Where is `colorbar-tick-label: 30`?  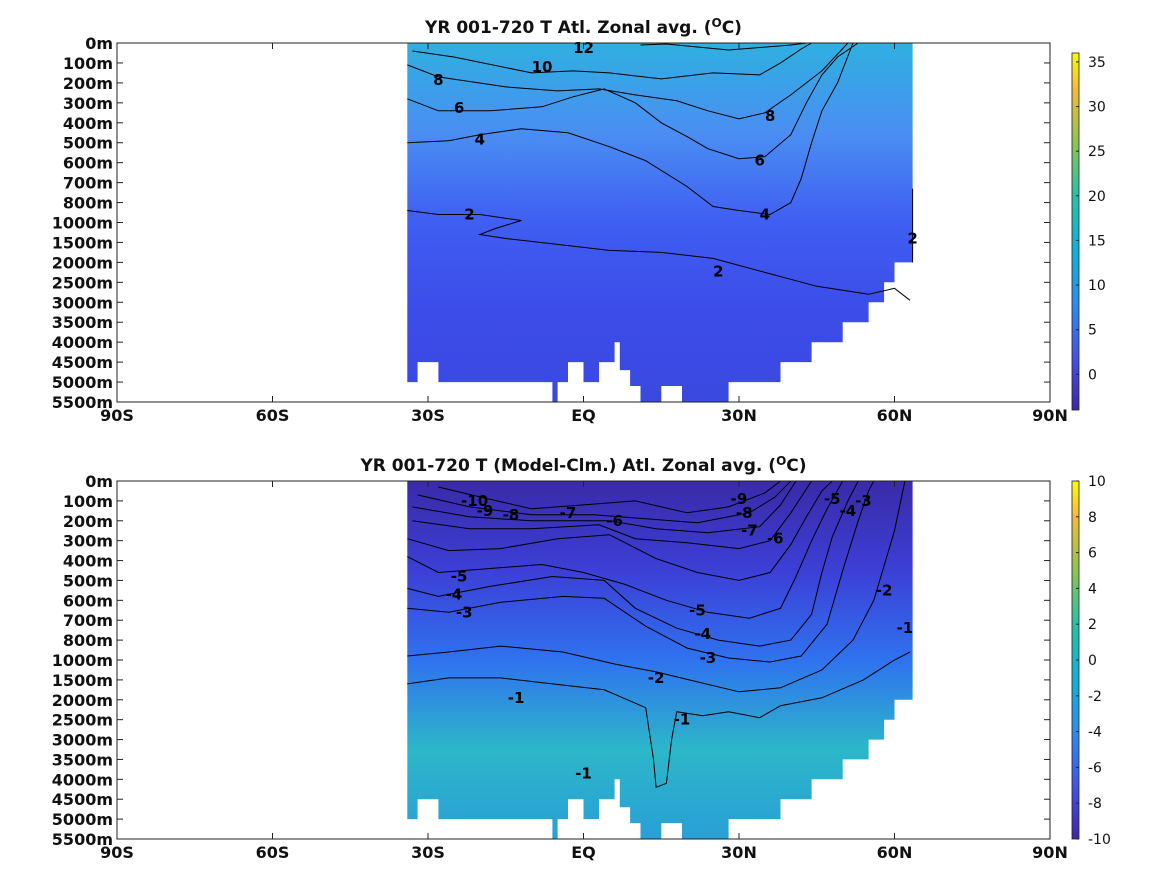 colorbar-tick-label: 30 is located at coordinates (1097, 108).